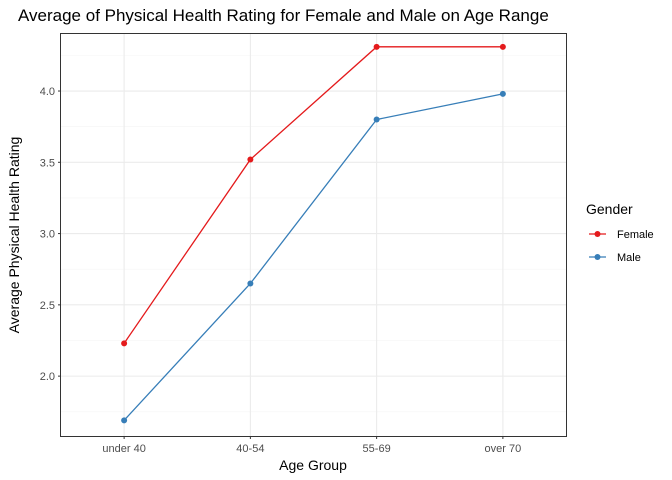 This screenshot has width=672, height=480. What do you see at coordinates (635, 235) in the screenshot?
I see `legend-label-female: Female` at bounding box center [635, 235].